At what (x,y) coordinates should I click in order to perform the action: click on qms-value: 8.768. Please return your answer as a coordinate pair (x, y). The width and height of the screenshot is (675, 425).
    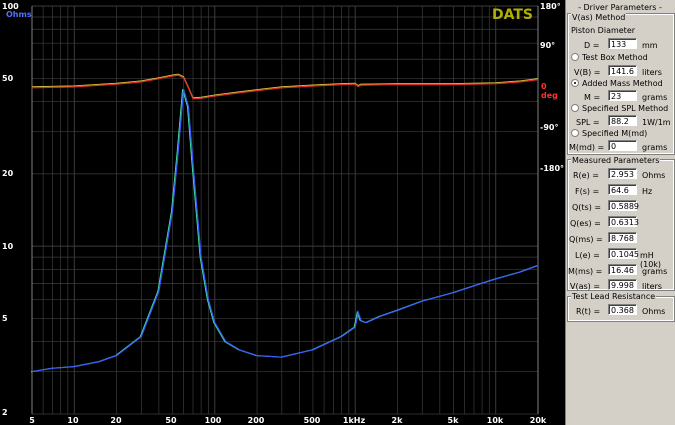
    Looking at the image, I should click on (622, 237).